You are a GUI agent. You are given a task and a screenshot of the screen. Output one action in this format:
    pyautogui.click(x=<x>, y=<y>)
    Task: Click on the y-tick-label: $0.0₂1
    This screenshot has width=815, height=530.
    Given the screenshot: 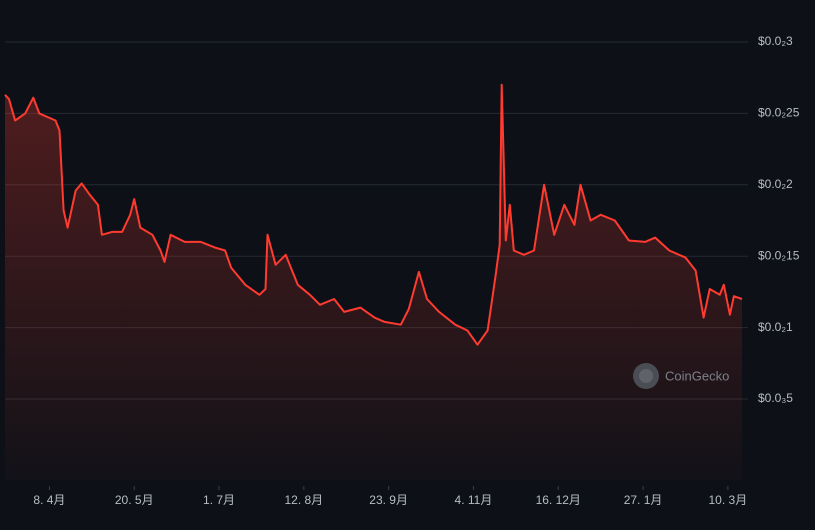 What is the action you would take?
    pyautogui.click(x=775, y=327)
    